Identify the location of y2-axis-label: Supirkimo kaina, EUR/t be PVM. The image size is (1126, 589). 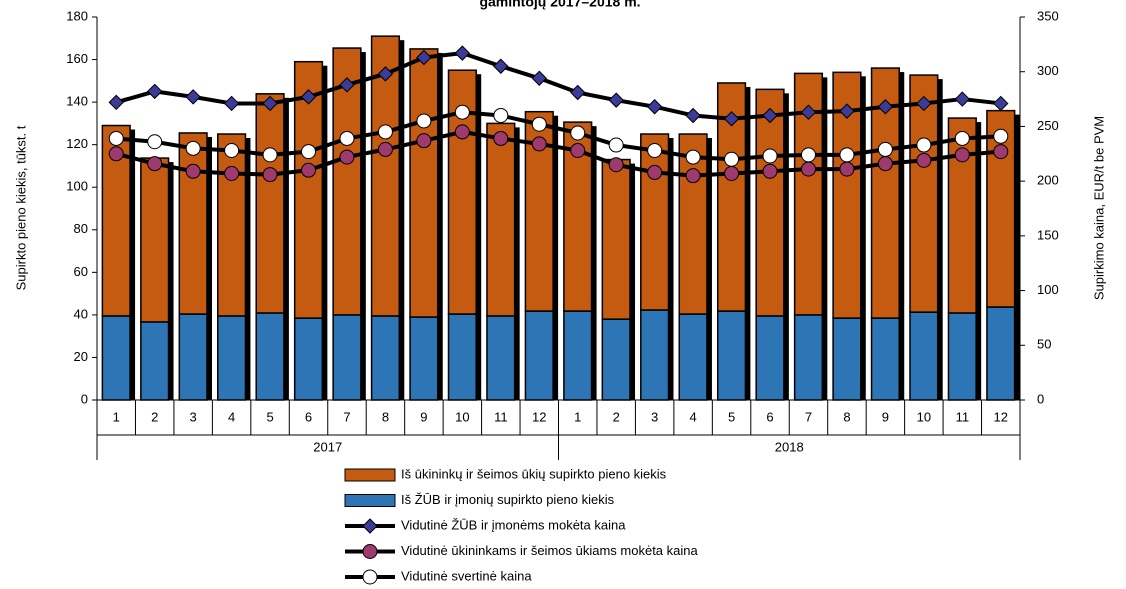
(1098, 208).